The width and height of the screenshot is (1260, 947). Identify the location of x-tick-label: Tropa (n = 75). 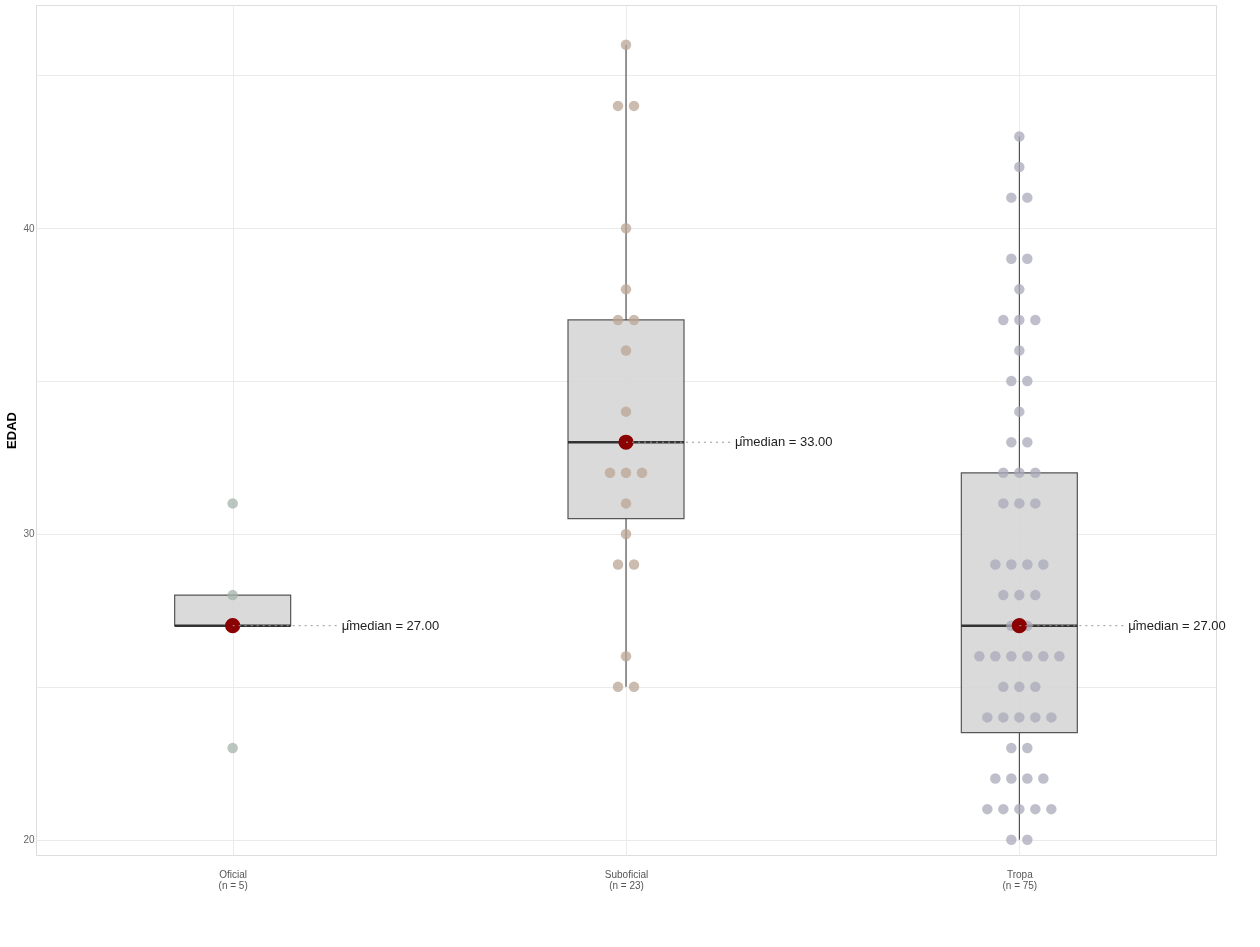
(1020, 879).